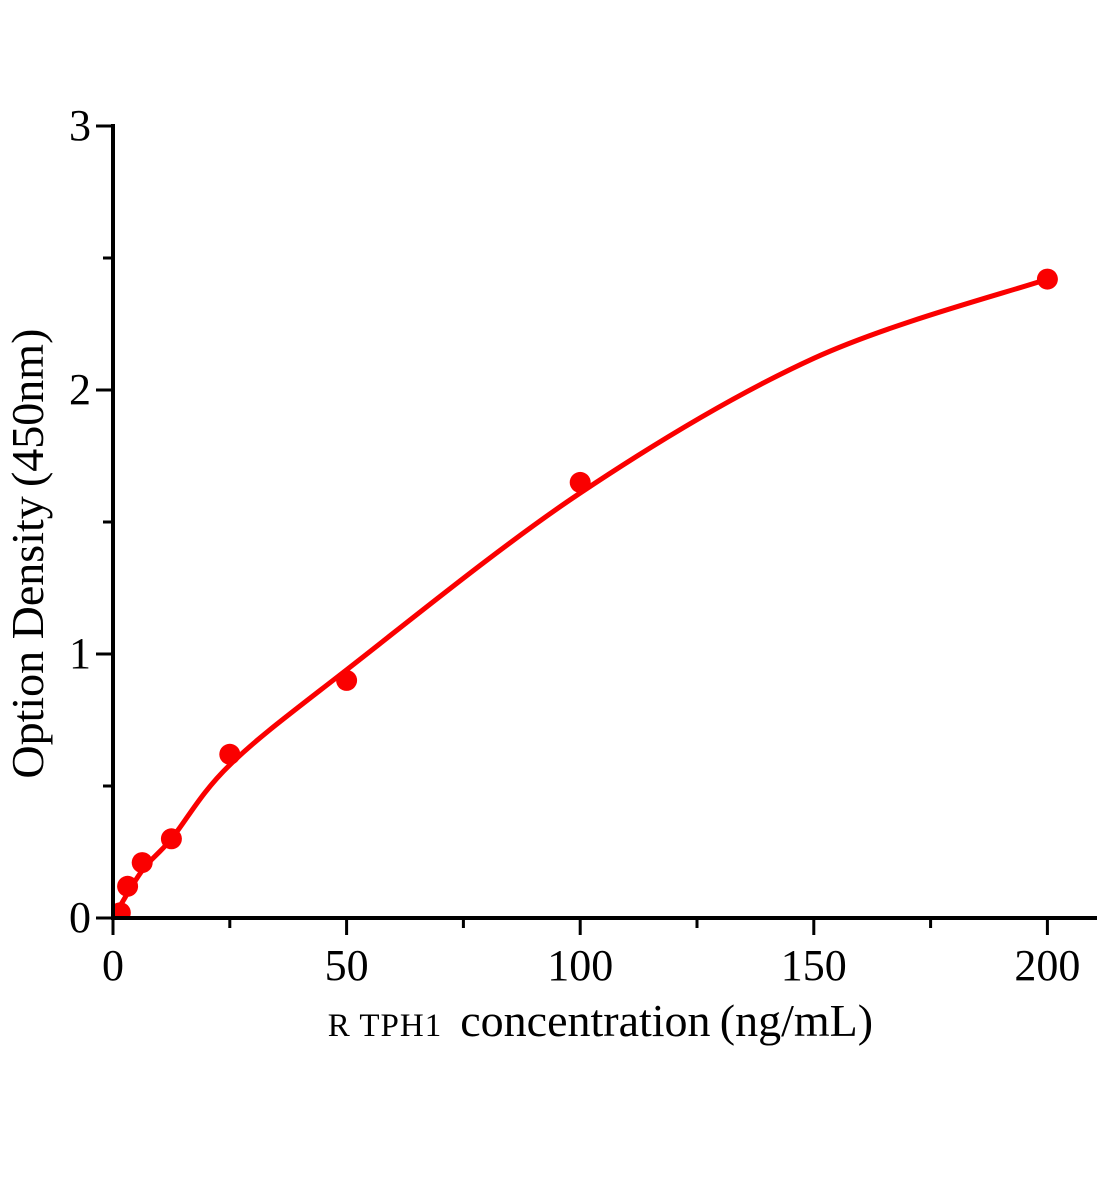 This screenshot has height=1200, width=1104. What do you see at coordinates (813, 965) in the screenshot?
I see `x-tick-label: 150` at bounding box center [813, 965].